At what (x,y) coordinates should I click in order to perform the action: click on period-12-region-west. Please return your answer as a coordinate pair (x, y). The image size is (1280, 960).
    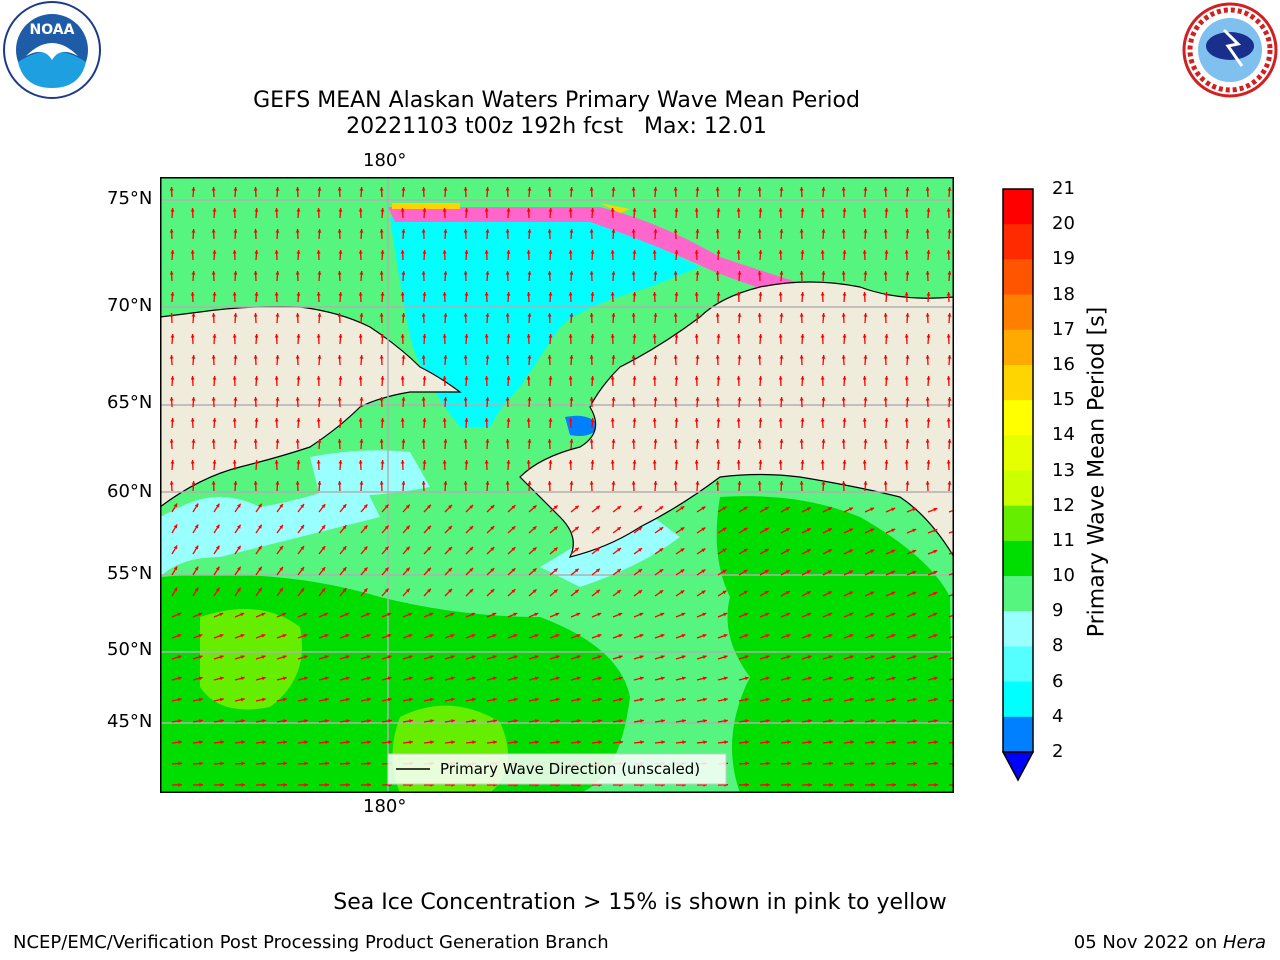
    Looking at the image, I should click on (251, 659).